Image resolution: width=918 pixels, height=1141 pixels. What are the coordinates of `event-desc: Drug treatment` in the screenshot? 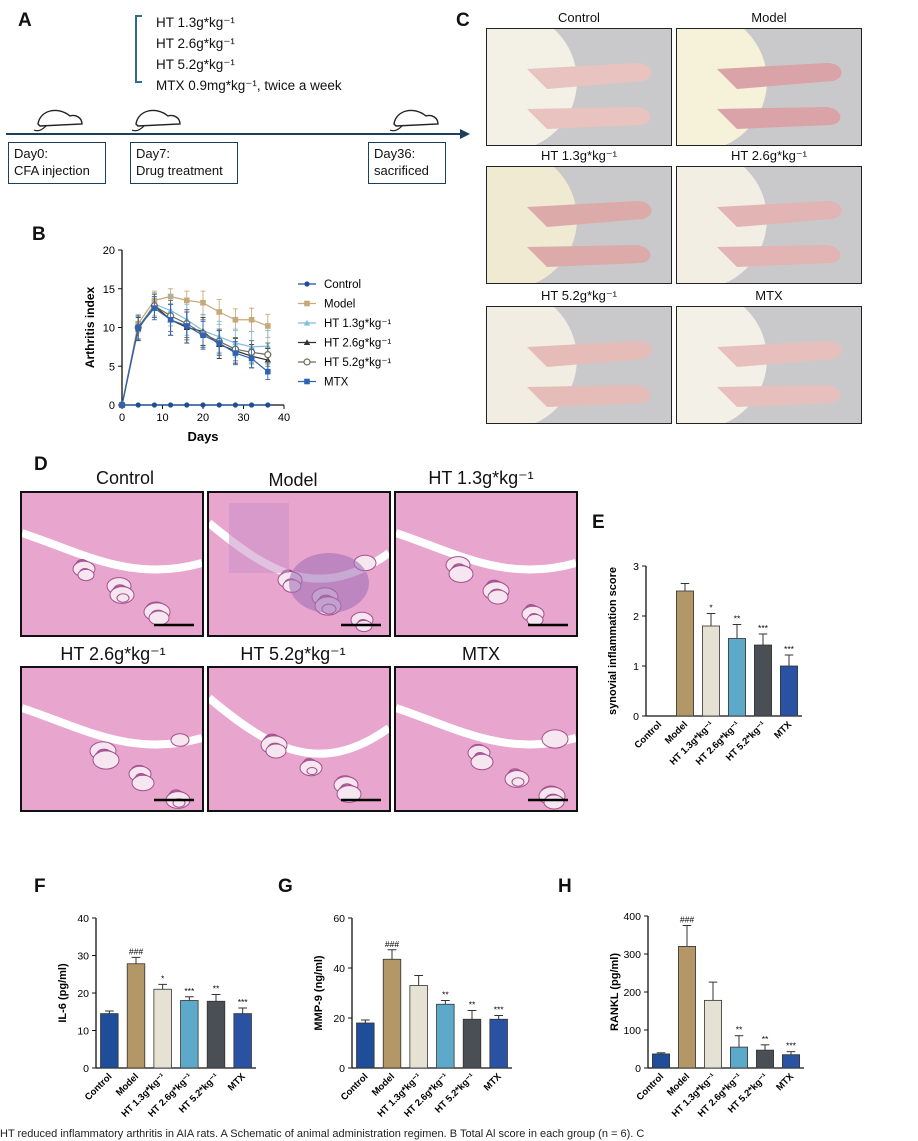 It's located at (179, 170).